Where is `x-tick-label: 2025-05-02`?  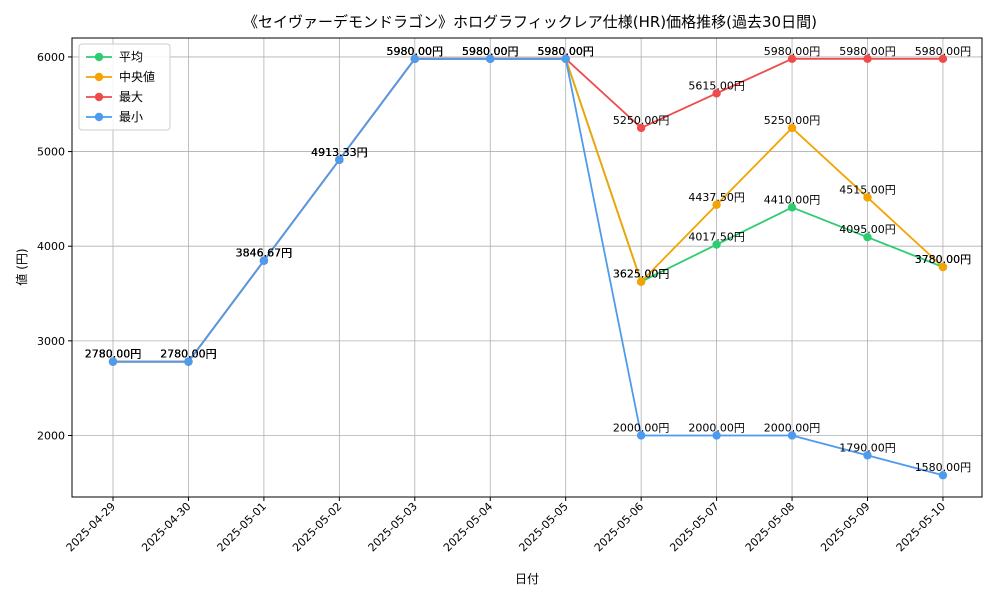 x-tick-label: 2025-05-02 is located at coordinates (317, 527).